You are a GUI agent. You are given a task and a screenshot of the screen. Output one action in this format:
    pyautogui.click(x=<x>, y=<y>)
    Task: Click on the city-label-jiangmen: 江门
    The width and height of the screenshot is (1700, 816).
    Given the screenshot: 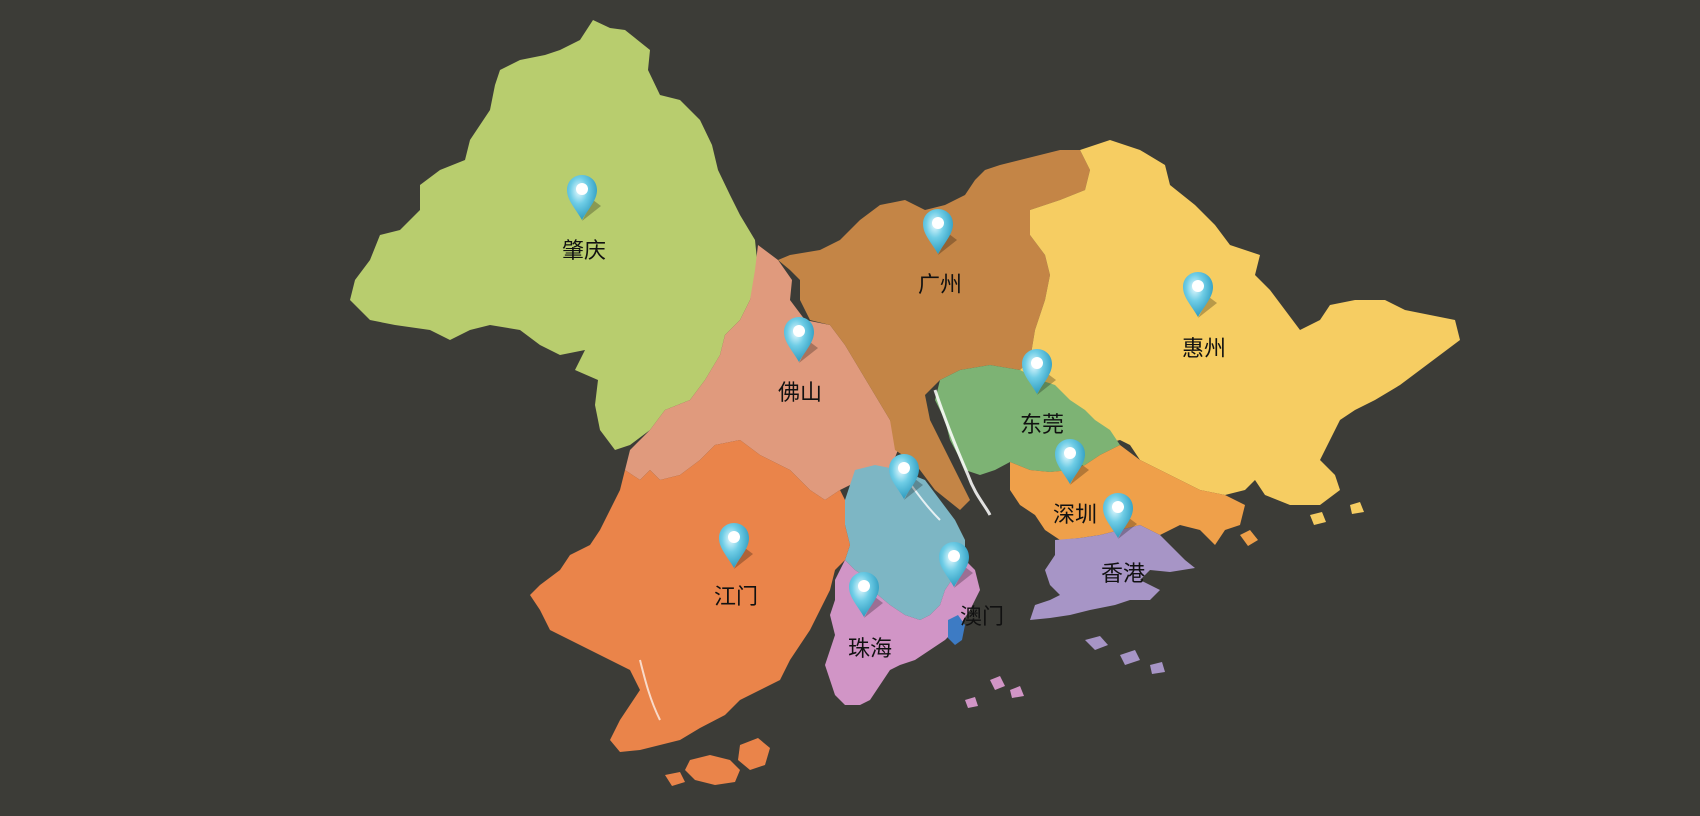 What is the action you would take?
    pyautogui.click(x=736, y=597)
    